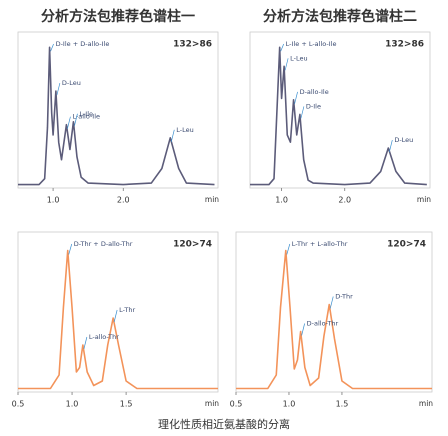 The height and width of the screenshot is (436, 448). Describe the element at coordinates (118, 16) in the screenshot. I see `column-title: 分析方法包推荐色谱柱一` at that location.